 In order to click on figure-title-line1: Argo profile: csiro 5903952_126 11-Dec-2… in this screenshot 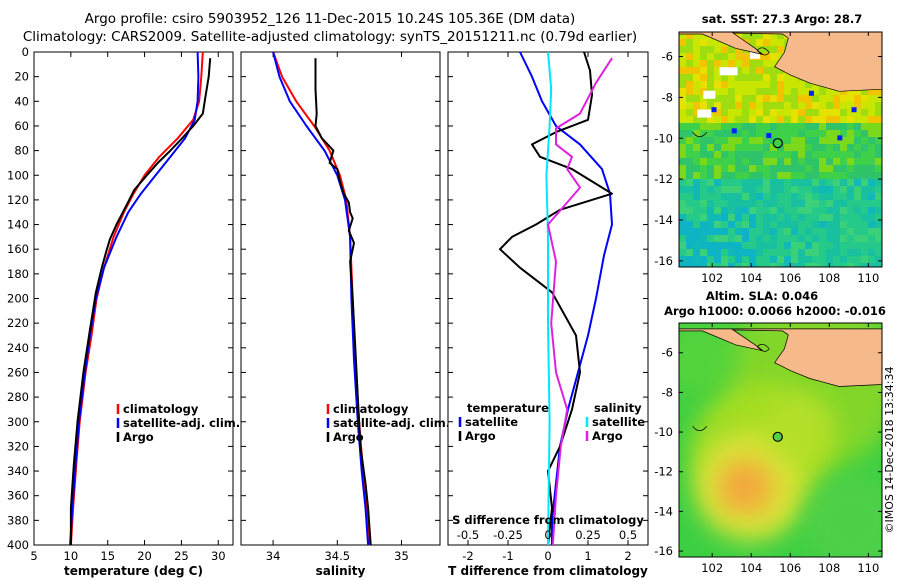, I will do `click(330, 19)`.